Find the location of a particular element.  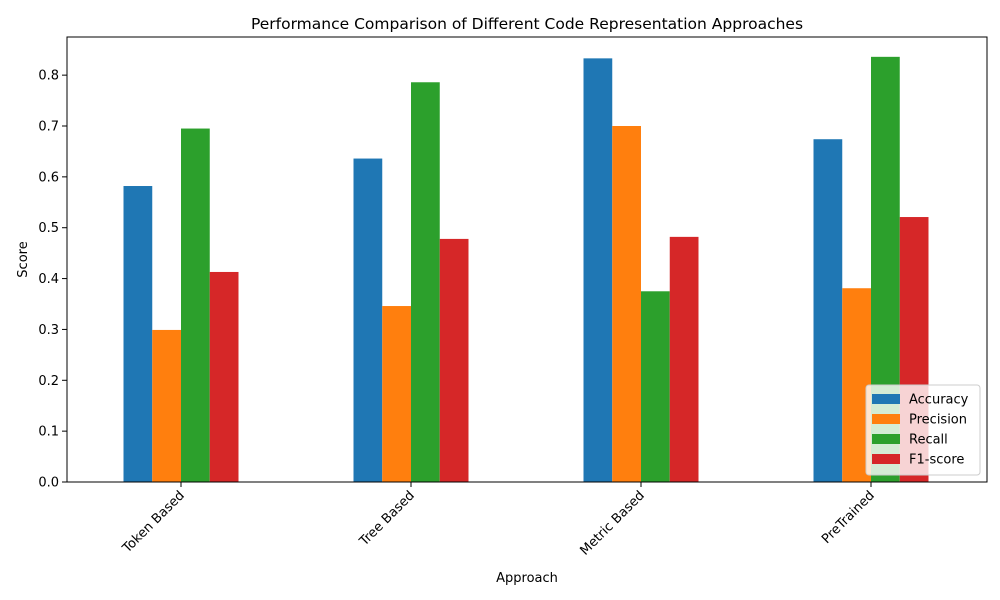

legend-label: Recall is located at coordinates (928, 440).